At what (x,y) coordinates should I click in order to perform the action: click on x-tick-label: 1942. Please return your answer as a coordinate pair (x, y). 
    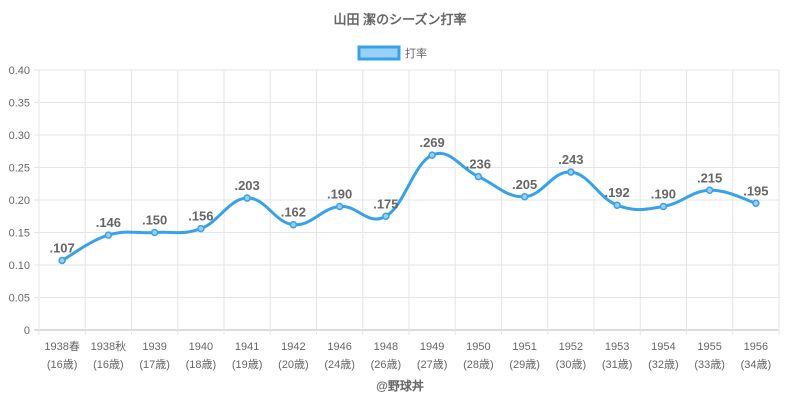
    Looking at the image, I should click on (293, 347).